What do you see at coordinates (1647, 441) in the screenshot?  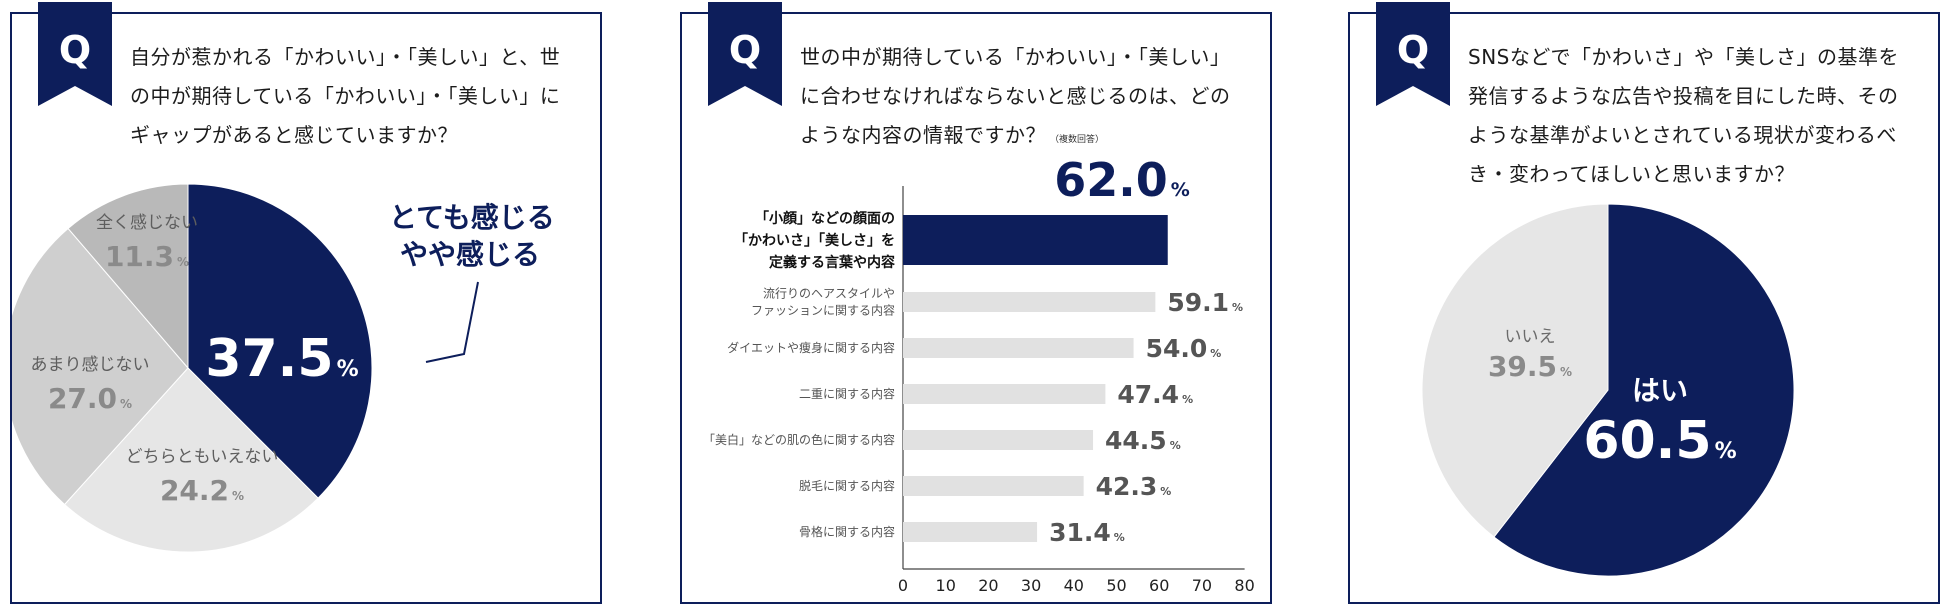 I see `slice-value-1-number: 60.5` at bounding box center [1647, 441].